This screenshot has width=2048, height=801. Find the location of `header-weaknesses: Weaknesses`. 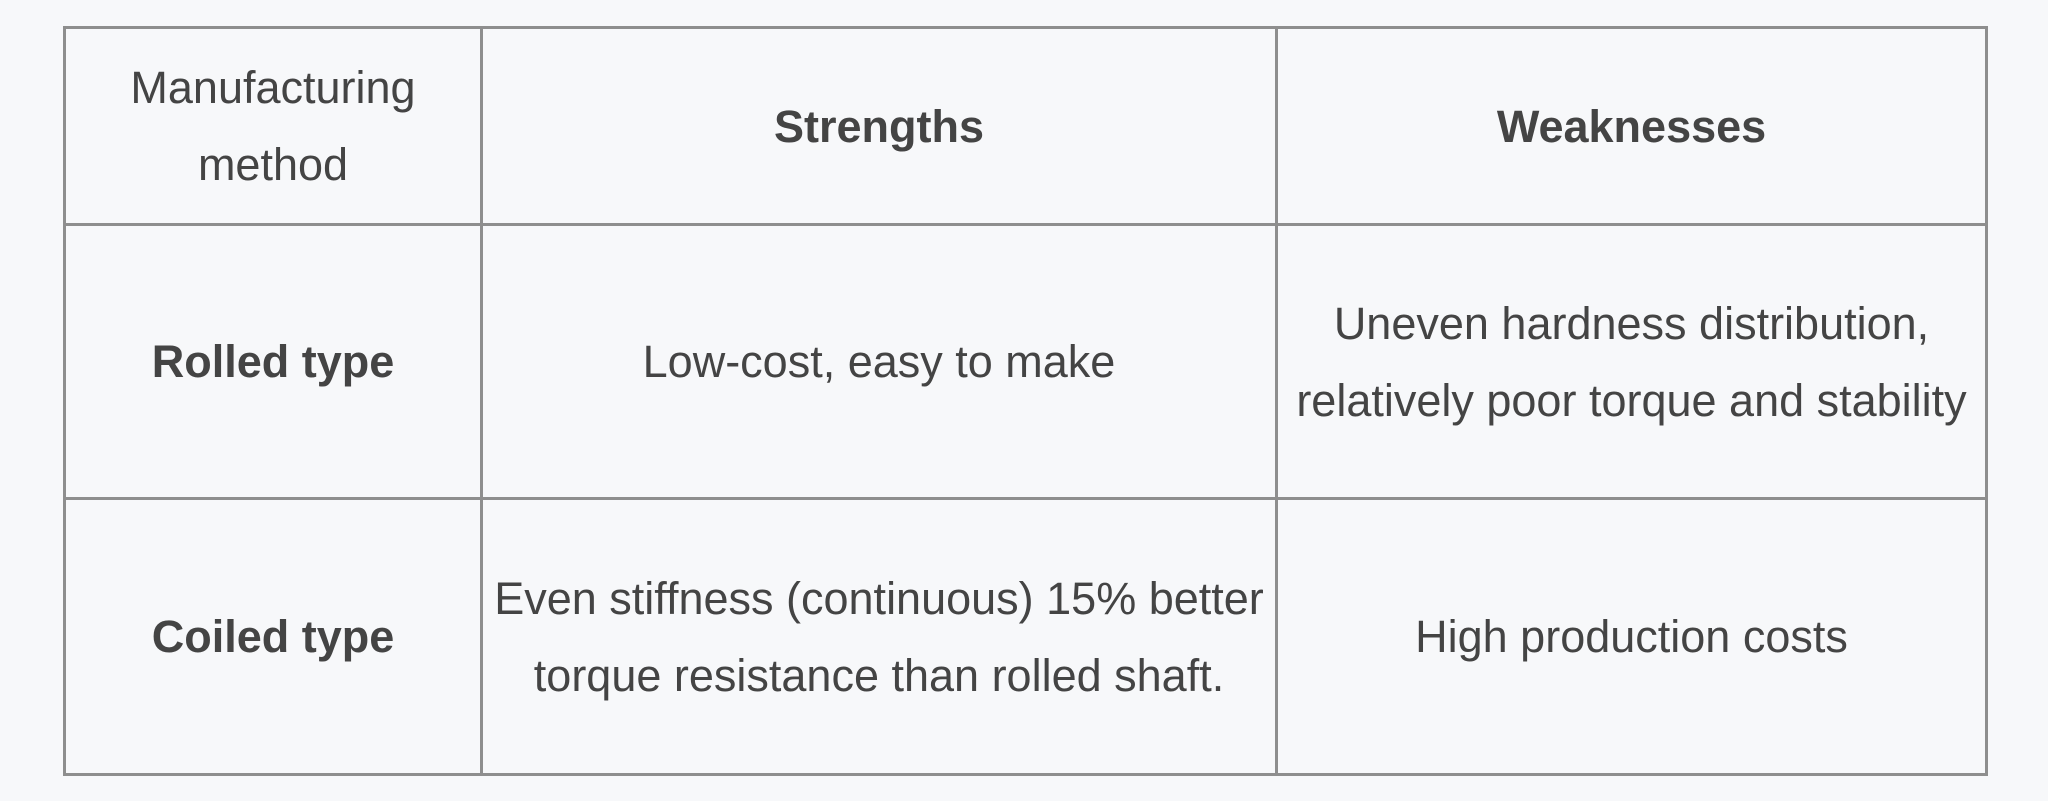

header-weaknesses: Weaknesses is located at coordinates (1631, 126).